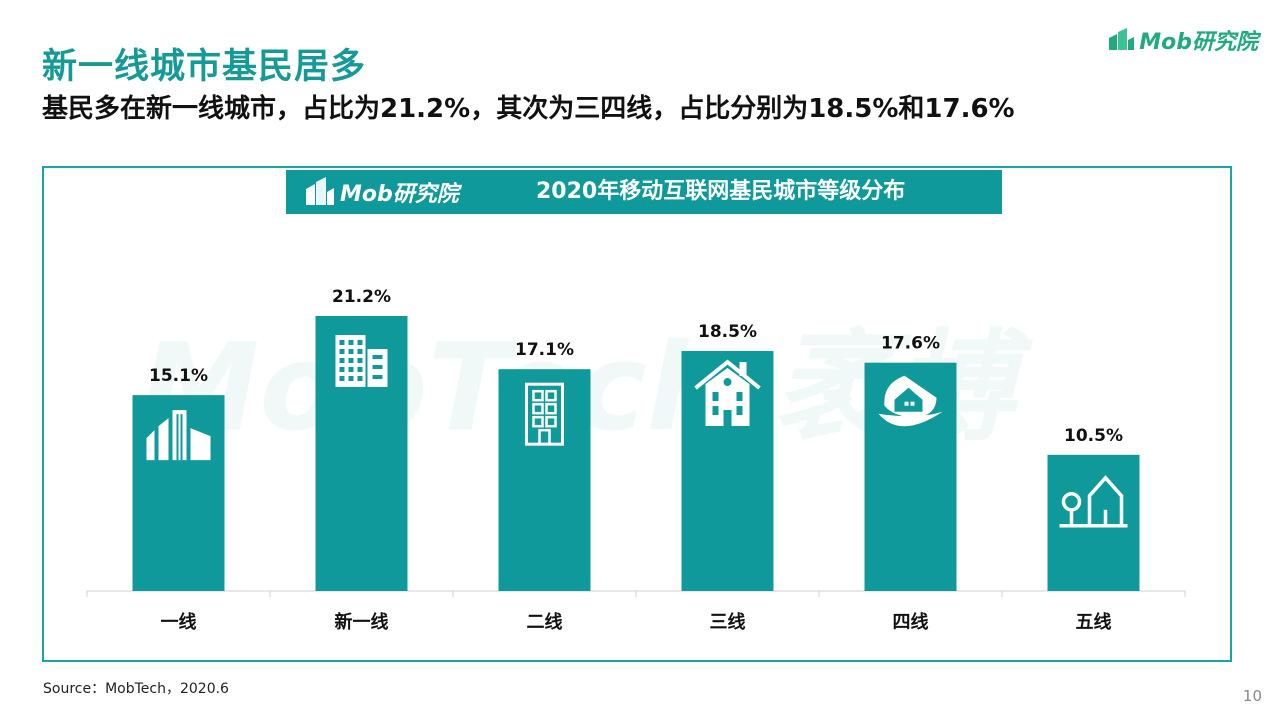 The width and height of the screenshot is (1280, 720). I want to click on data-label: 21.2%, so click(361, 297).